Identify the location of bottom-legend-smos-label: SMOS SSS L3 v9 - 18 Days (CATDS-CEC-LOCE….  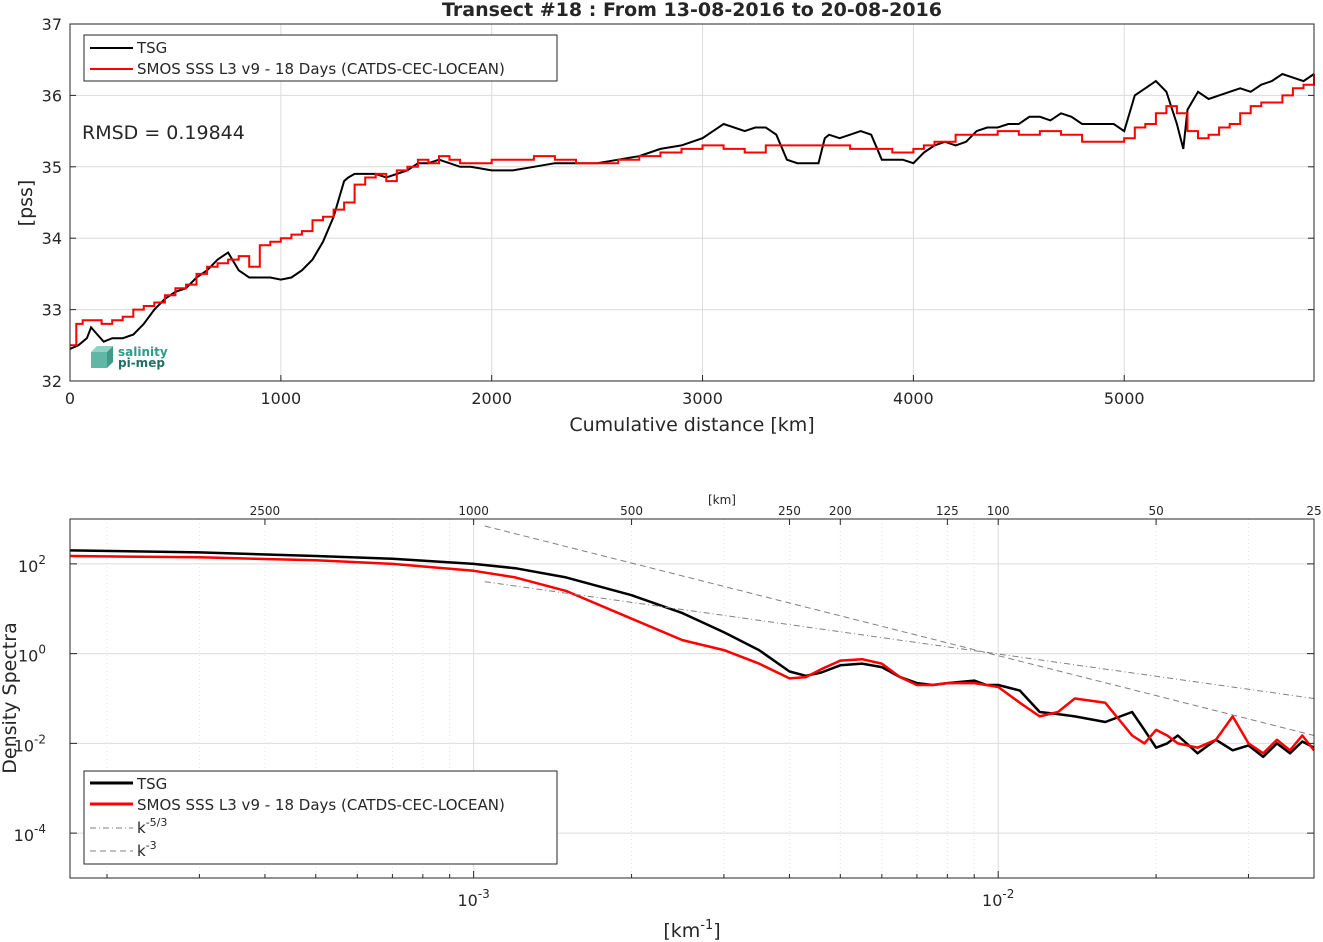
(321, 805).